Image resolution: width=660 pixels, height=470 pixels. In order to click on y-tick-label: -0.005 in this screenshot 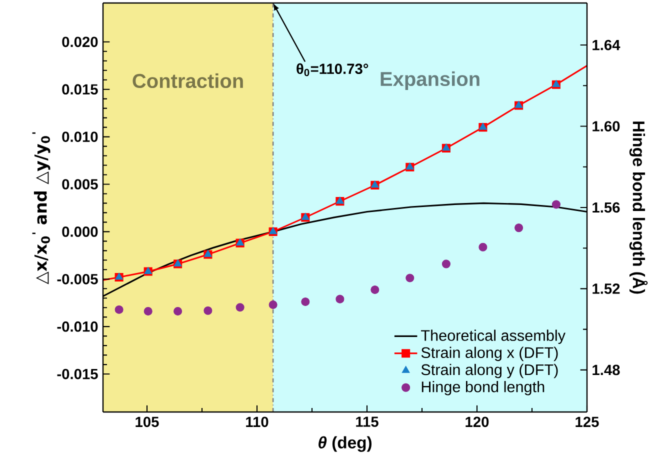, I will do `click(77, 279)`.